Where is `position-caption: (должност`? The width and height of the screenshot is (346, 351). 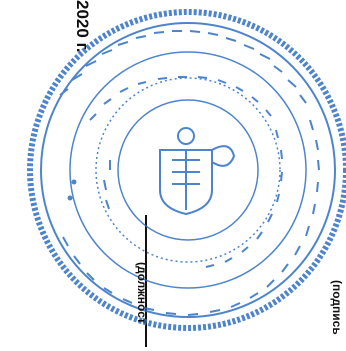
position-caption: (должност is located at coordinates (142, 293).